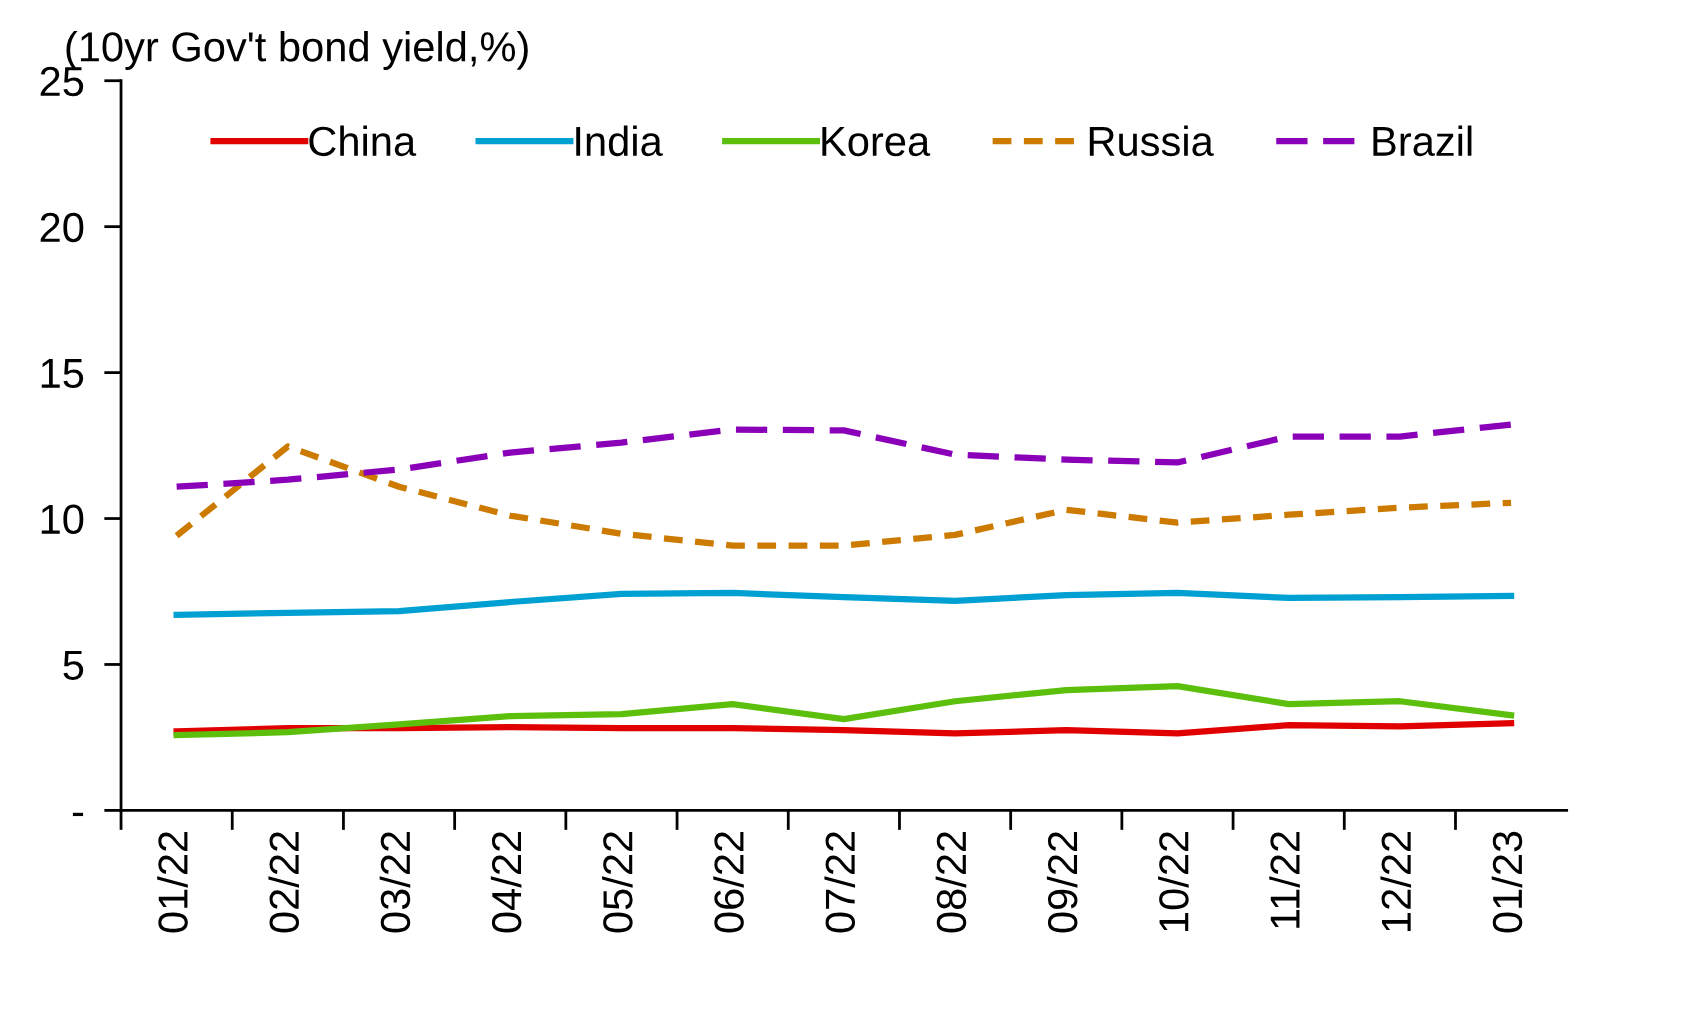  Describe the element at coordinates (1151, 141) in the screenshot. I see `legend-label: Russia` at that location.